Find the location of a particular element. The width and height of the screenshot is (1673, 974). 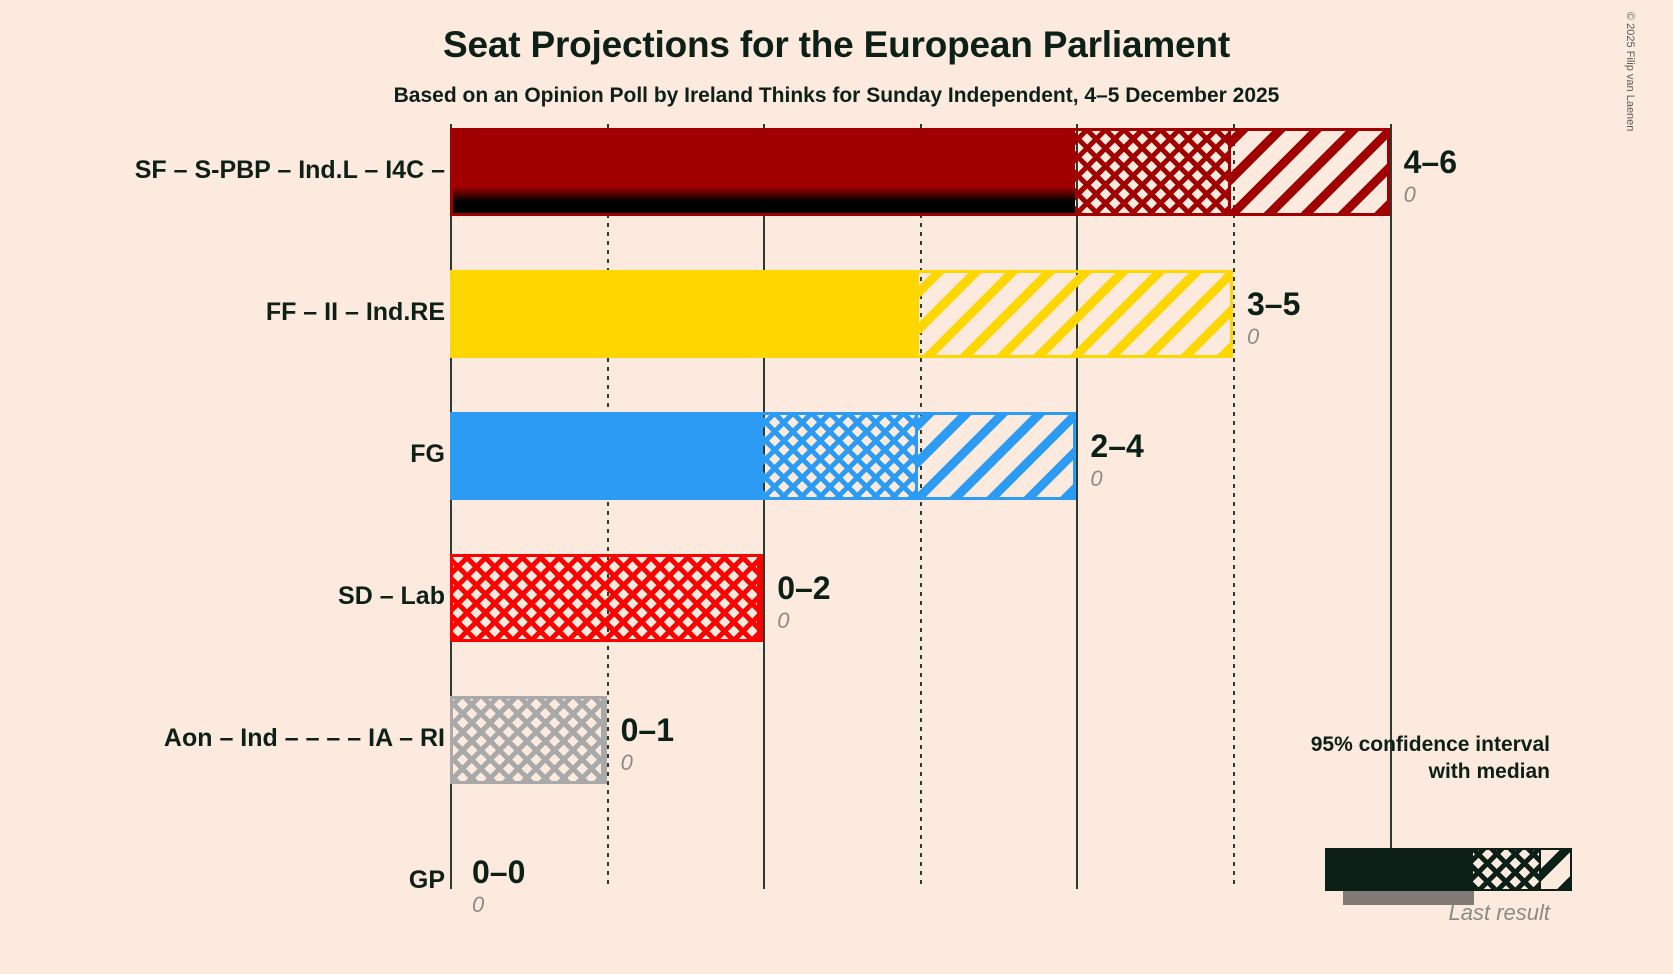

value-label-group-3: 0–2 0 is located at coordinates (803, 602).